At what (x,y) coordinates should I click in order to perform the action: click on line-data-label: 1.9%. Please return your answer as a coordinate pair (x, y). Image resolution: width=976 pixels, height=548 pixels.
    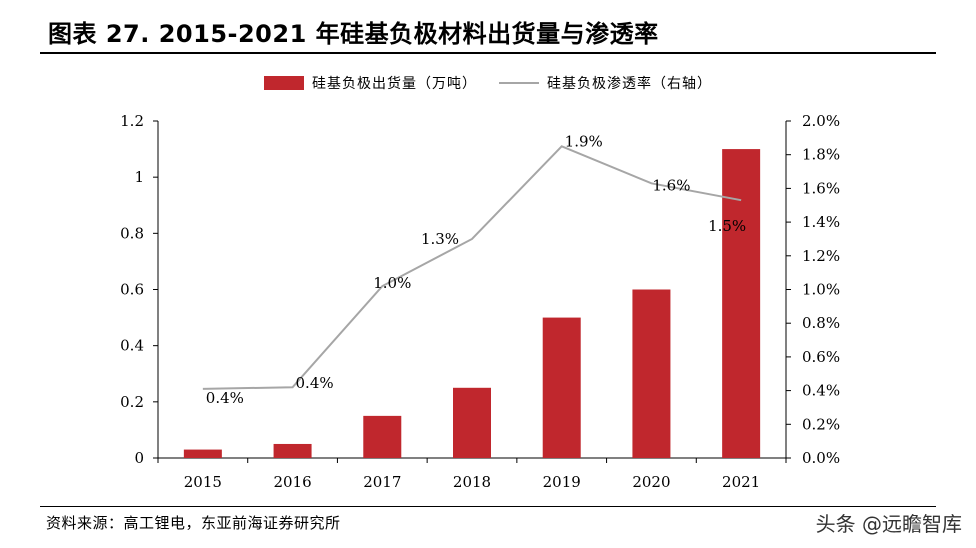
    Looking at the image, I should click on (584, 141).